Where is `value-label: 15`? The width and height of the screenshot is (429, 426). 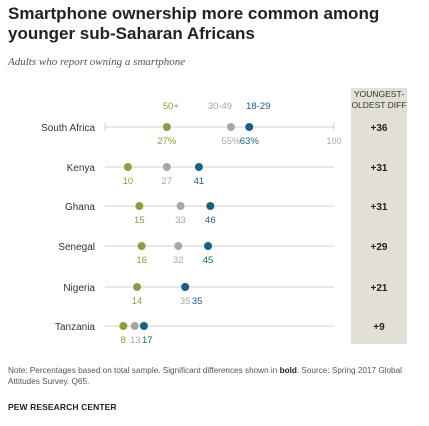 value-label: 15 is located at coordinates (139, 220).